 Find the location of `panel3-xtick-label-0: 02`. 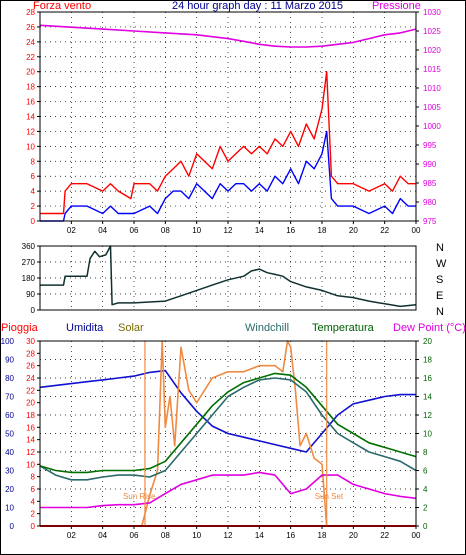

panel3-xtick-label-0: 02 is located at coordinates (71, 535).